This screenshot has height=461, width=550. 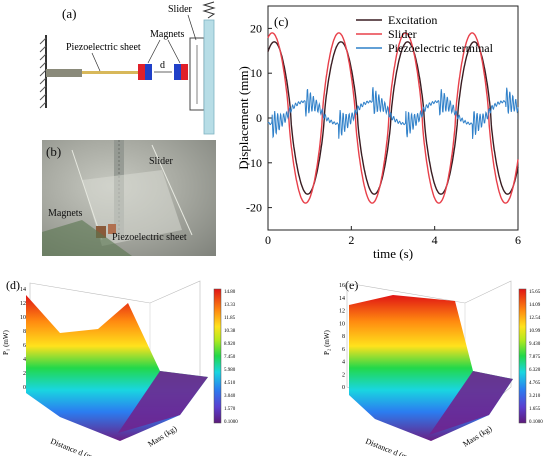 What do you see at coordinates (209, 10) in the screenshot?
I see `spring` at bounding box center [209, 10].